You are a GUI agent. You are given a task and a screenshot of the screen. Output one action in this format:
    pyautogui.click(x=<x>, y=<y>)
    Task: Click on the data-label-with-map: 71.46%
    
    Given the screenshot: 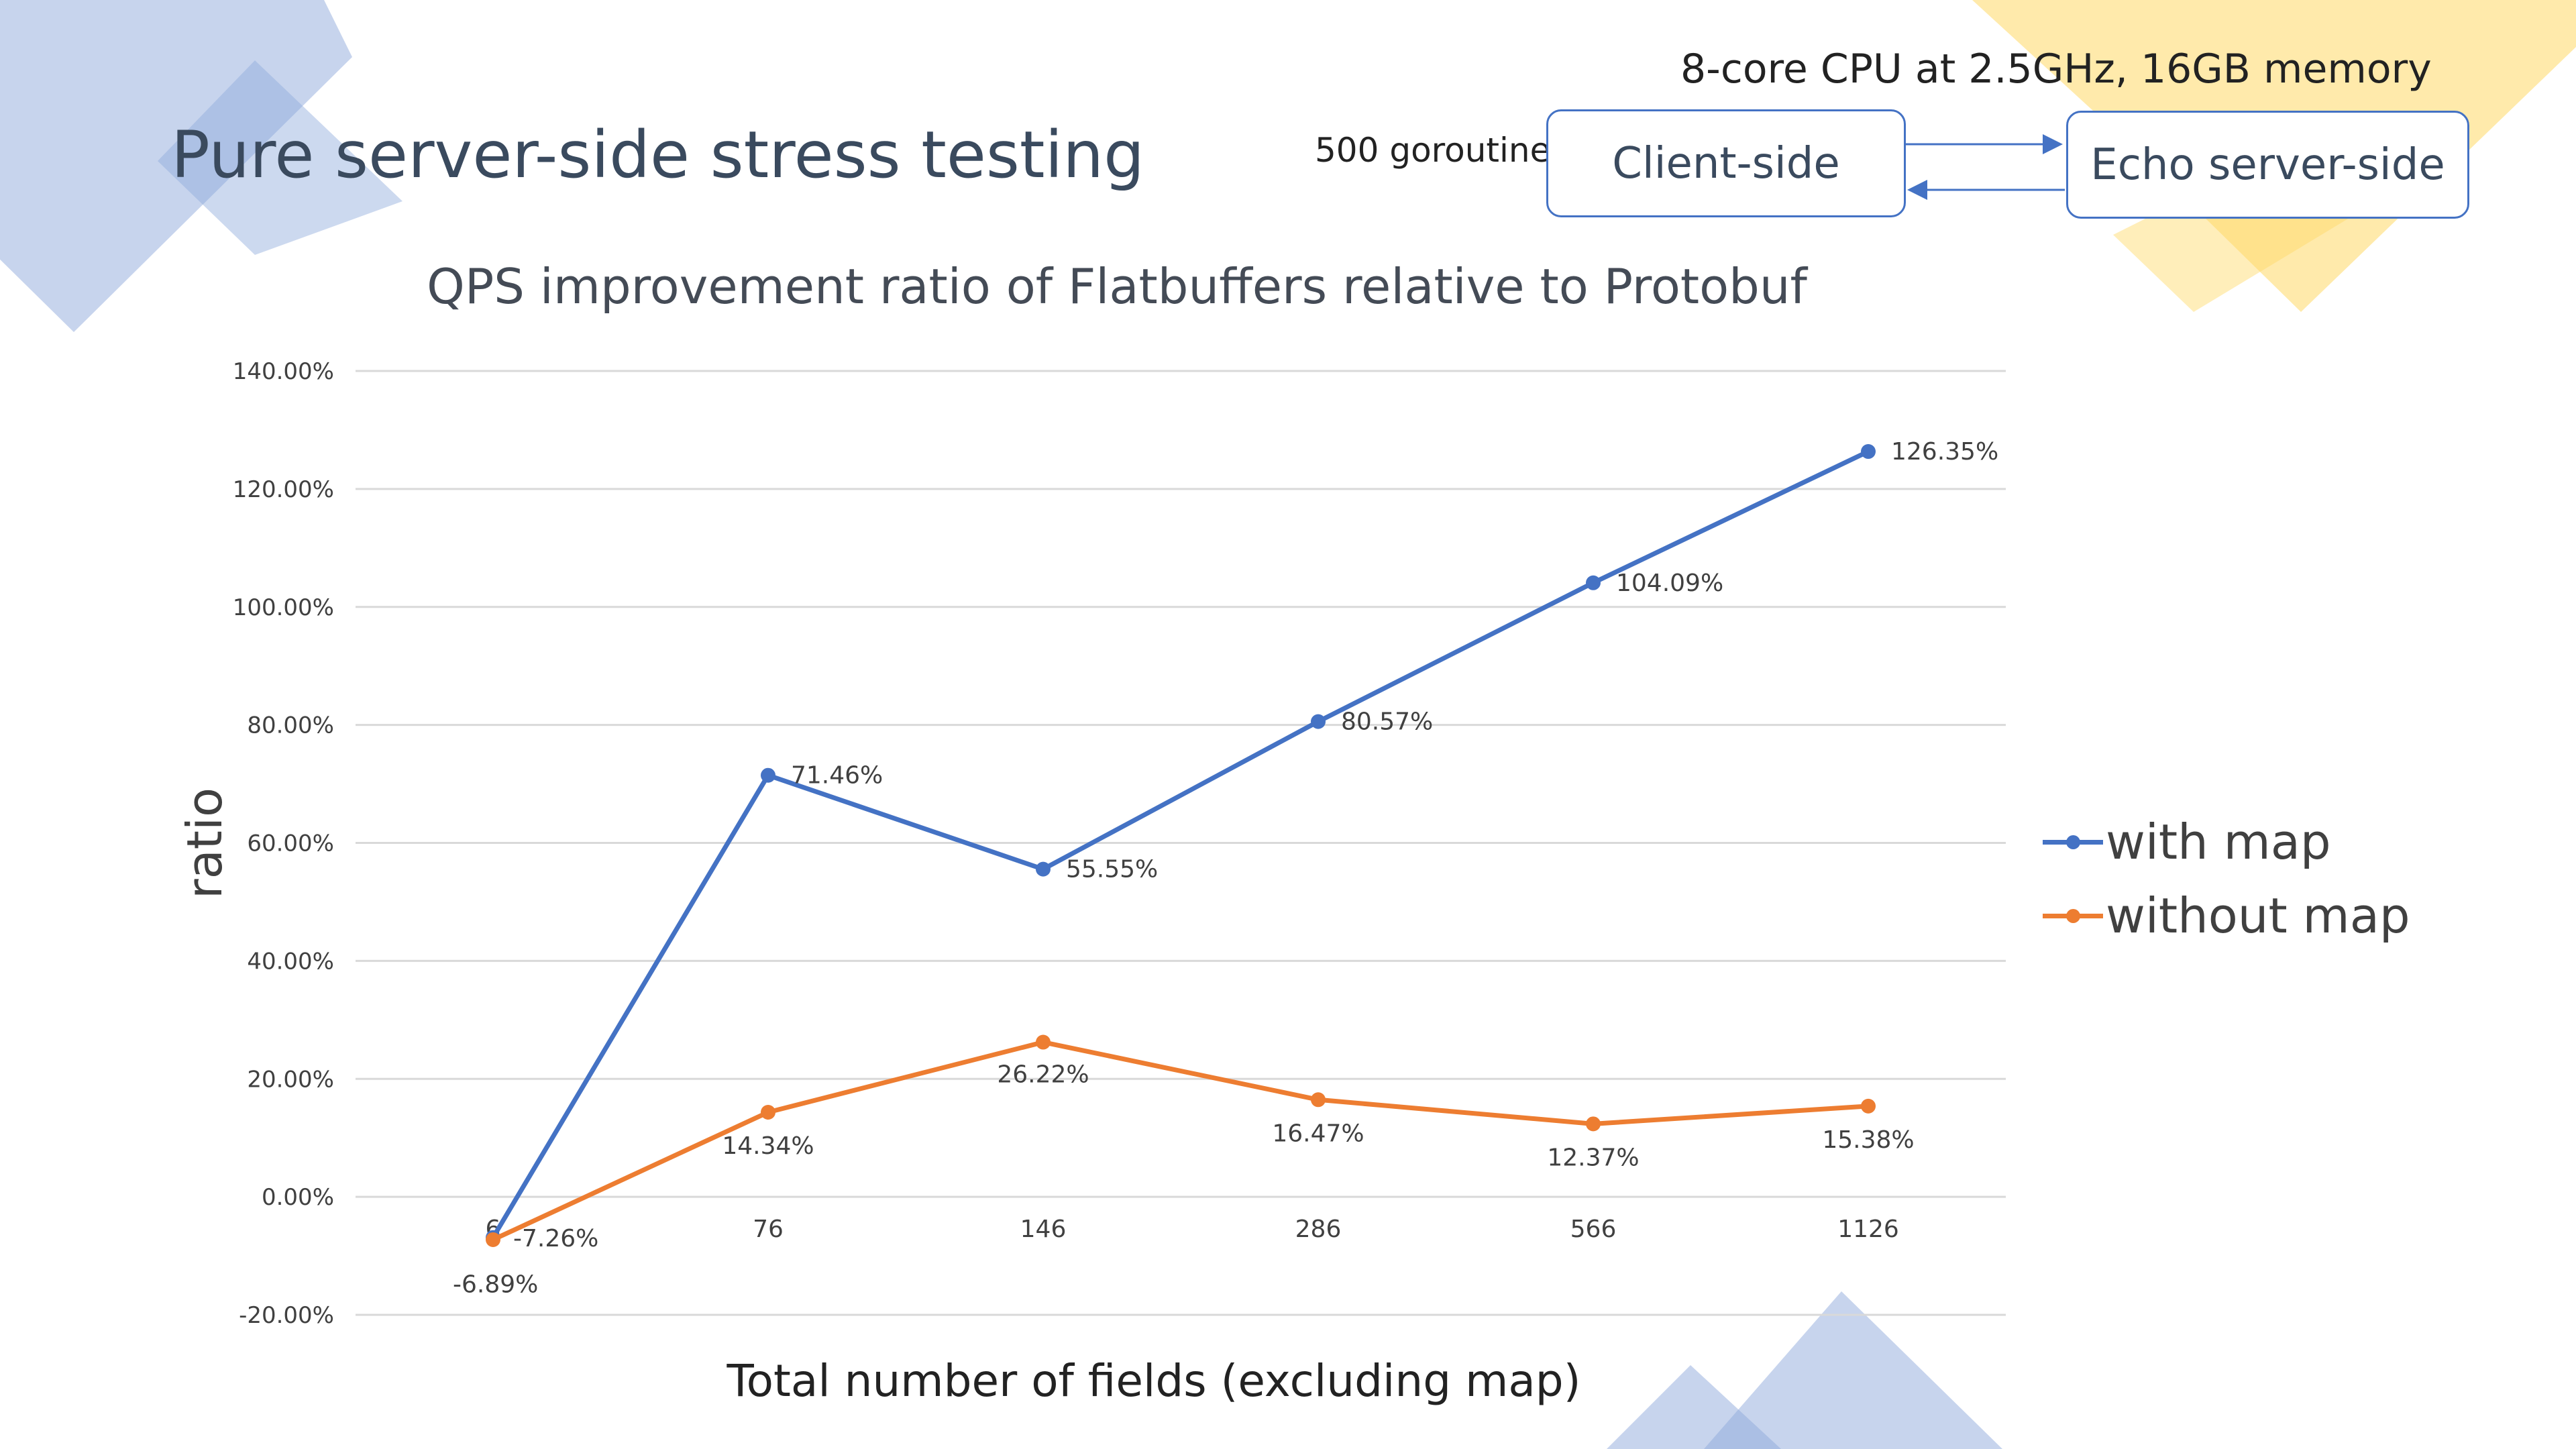 What is the action you would take?
    pyautogui.click(x=837, y=776)
    